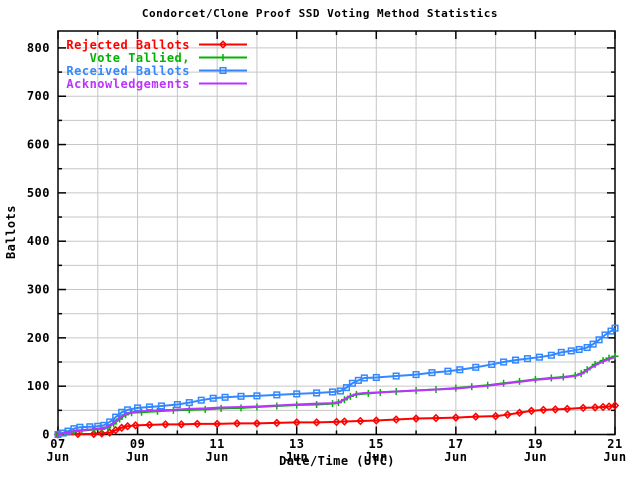  What do you see at coordinates (38, 386) in the screenshot?
I see `svg-text: 100` at bounding box center [38, 386].